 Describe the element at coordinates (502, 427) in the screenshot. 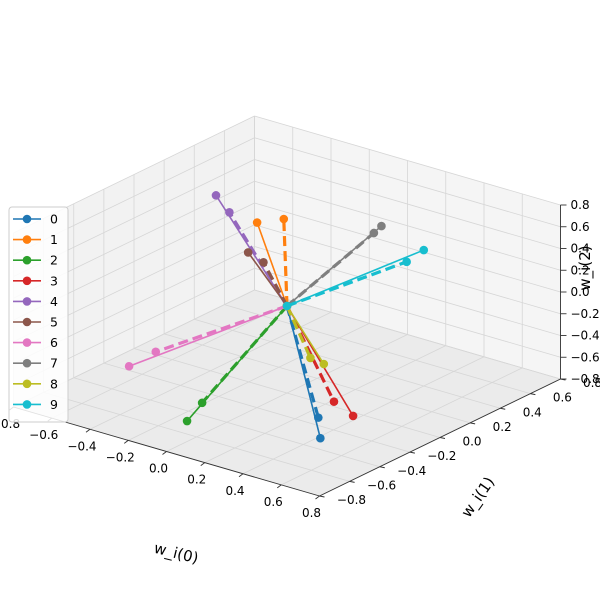

I see `y-tick-label: 0.2` at that location.